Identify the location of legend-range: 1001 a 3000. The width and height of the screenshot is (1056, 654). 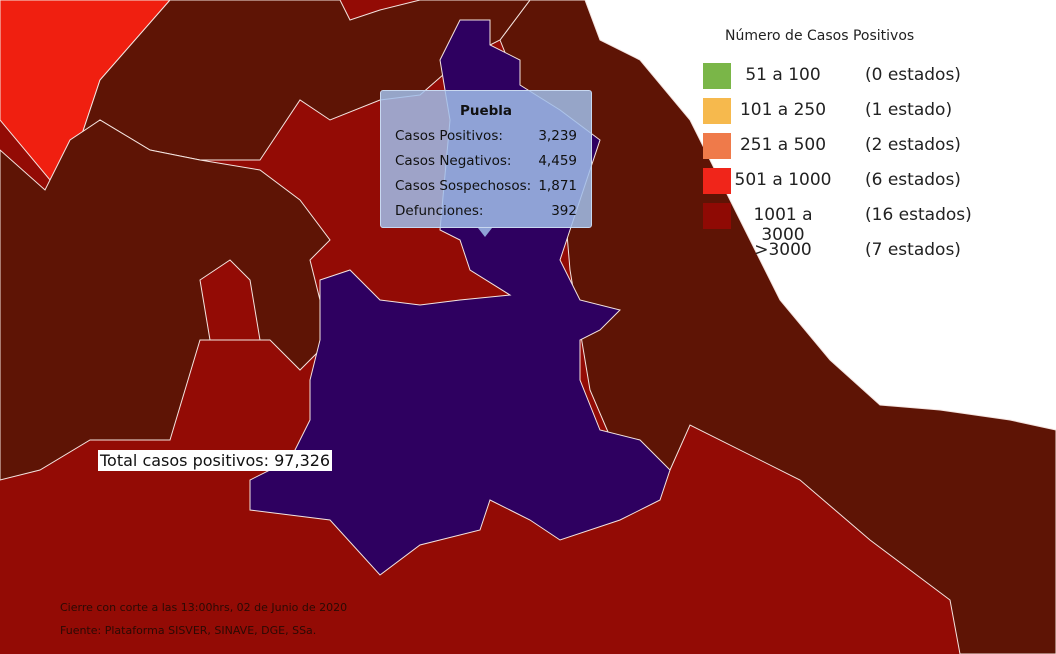
(783, 225).